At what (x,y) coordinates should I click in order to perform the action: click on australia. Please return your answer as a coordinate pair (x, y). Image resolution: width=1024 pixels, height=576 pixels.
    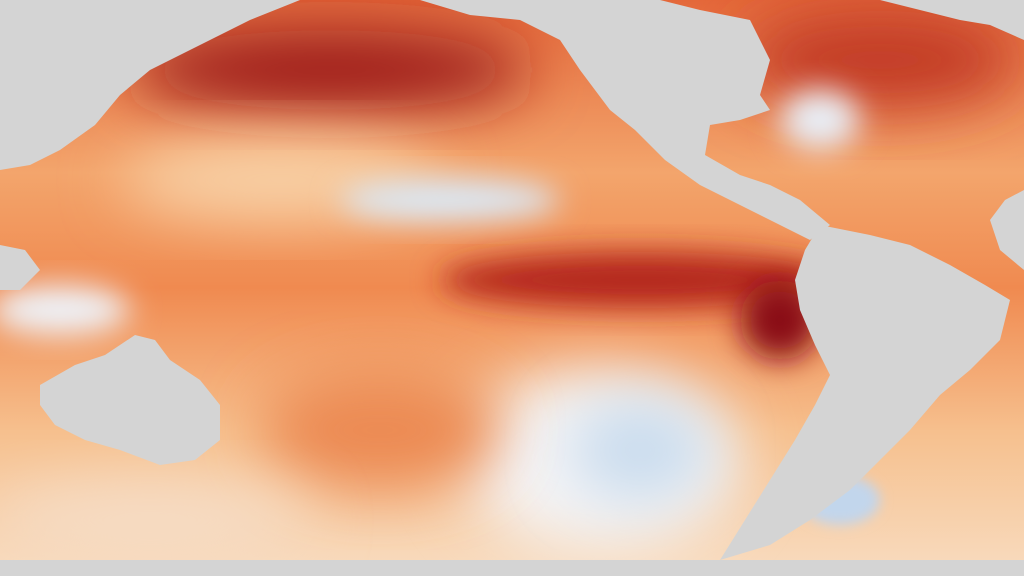
    Looking at the image, I should click on (130, 400).